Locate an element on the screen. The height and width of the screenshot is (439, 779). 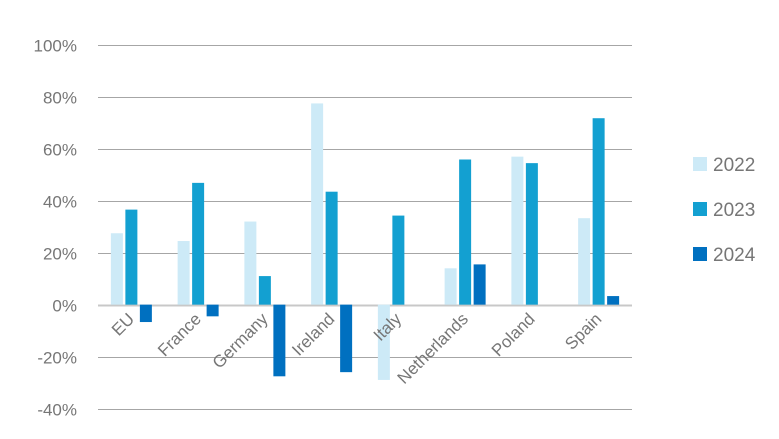
x-tick-label: Germany is located at coordinates (240, 340).